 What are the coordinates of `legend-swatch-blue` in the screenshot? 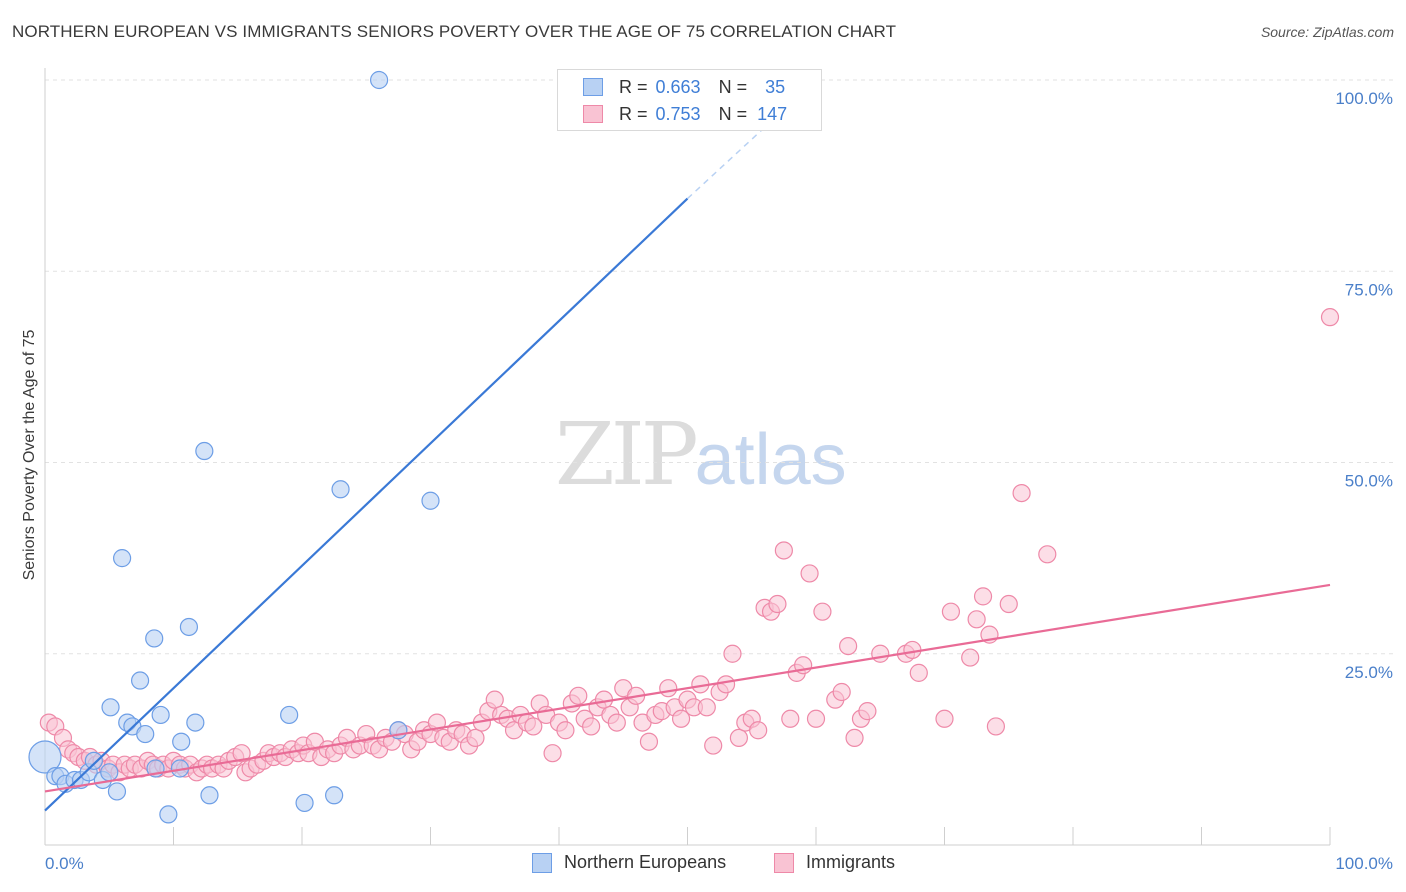 It's located at (593, 87).